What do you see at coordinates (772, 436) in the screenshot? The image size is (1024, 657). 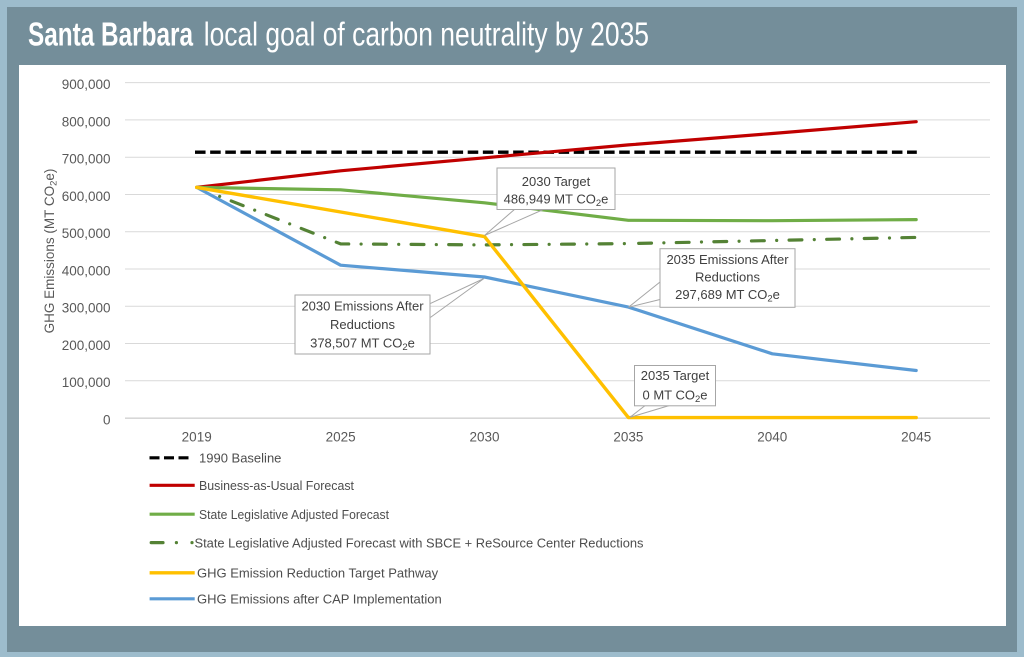 I see `svg-text: 2040` at bounding box center [772, 436].